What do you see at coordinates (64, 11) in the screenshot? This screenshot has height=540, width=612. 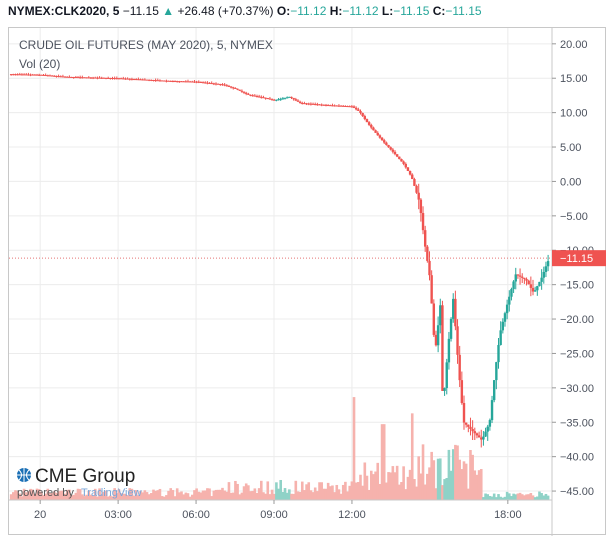 I see `symbol-name: NYMEX:CLK2020, 5` at bounding box center [64, 11].